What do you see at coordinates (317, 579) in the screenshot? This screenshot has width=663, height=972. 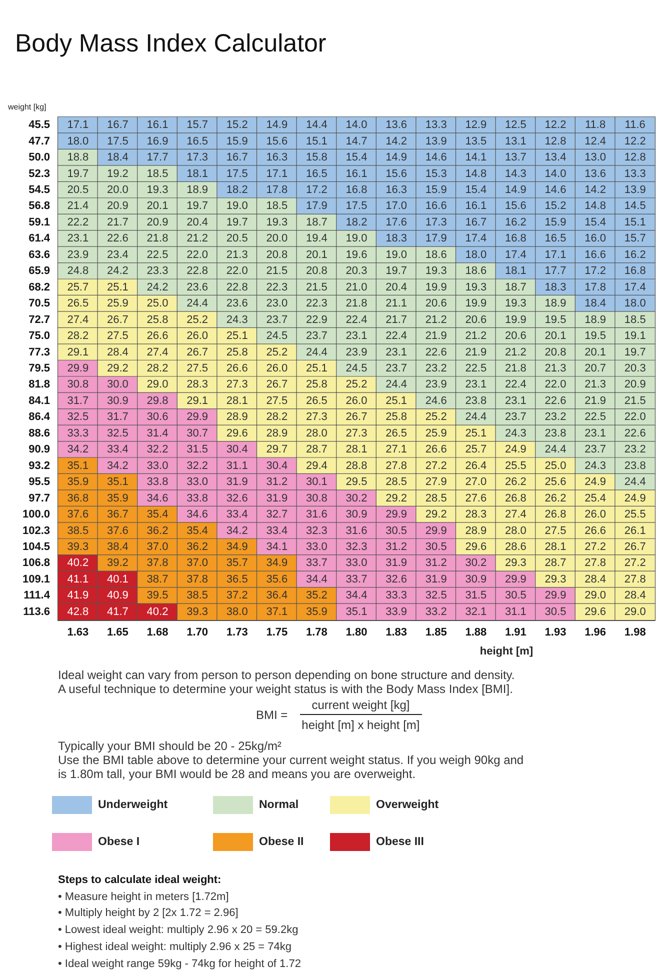 I see `data-label: 34.4` at bounding box center [317, 579].